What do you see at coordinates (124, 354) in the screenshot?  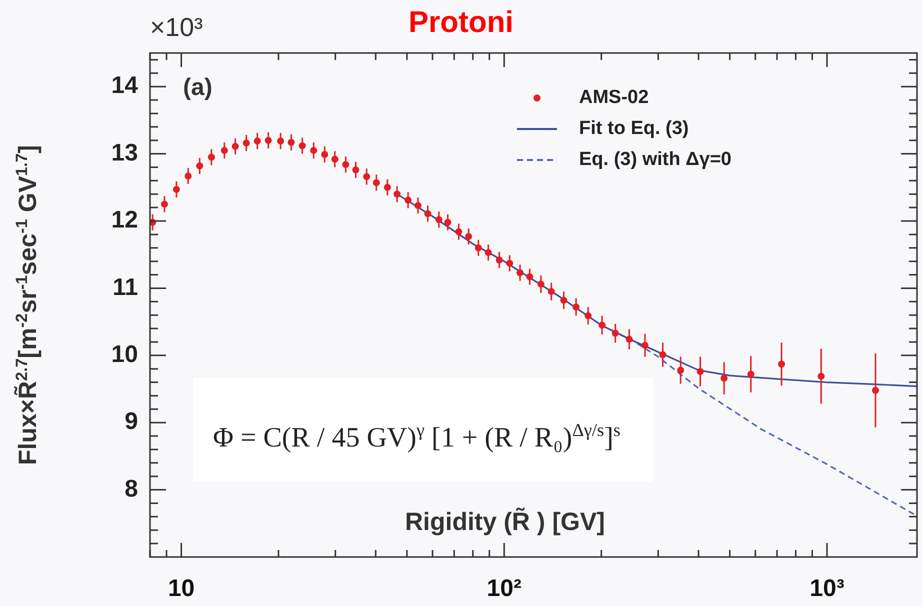 I see `y-tick-label: 10` at bounding box center [124, 354].